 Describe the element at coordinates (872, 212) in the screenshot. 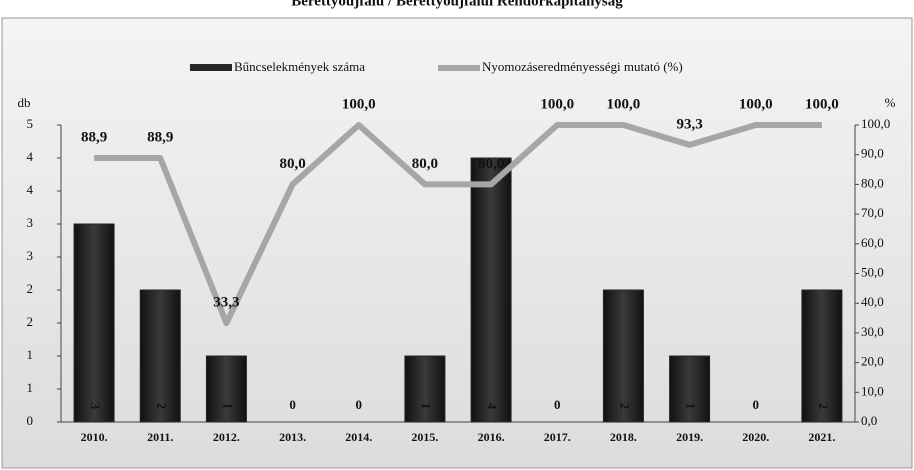

I see `y2-tick-label: 70,0` at that location.